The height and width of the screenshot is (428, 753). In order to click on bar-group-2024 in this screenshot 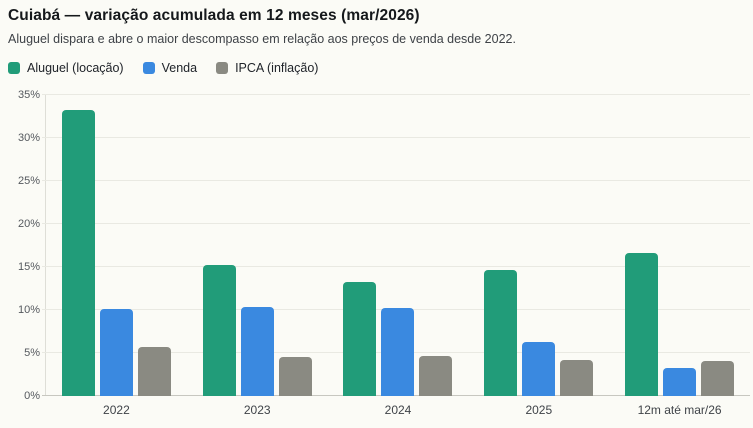, I will do `click(398, 245)`.